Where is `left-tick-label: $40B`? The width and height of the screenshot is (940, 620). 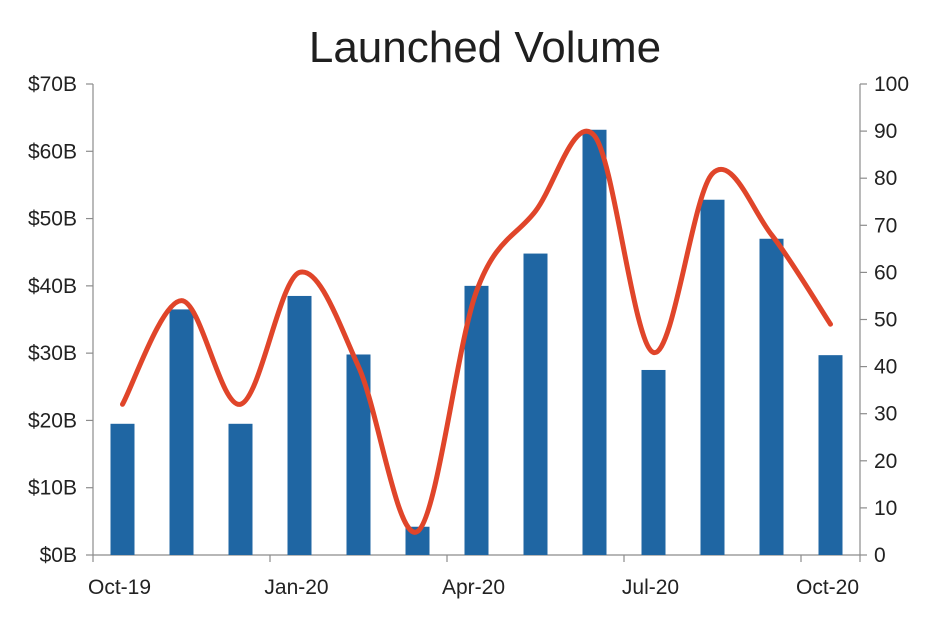 left-tick-label: $40B is located at coordinates (52, 286).